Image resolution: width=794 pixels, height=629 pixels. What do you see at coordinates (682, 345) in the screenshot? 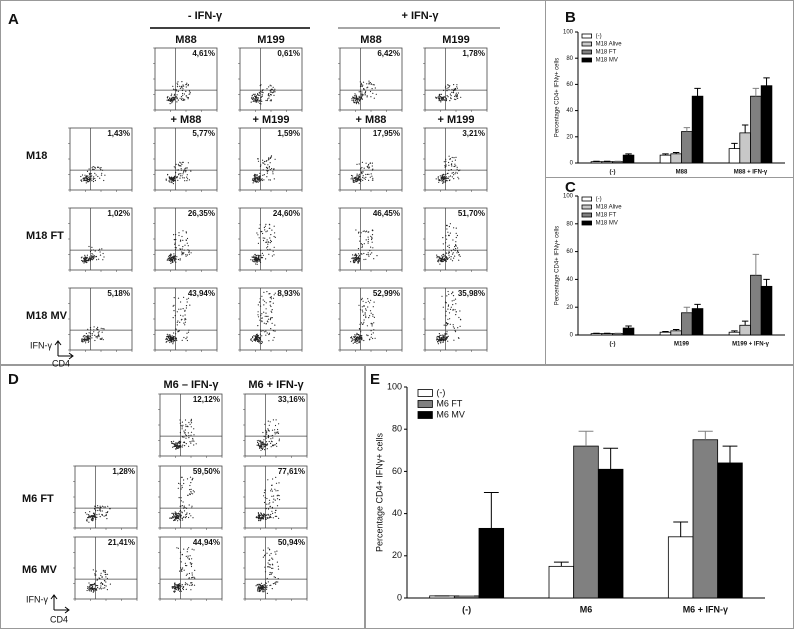
I see `x-tick-label: M199` at bounding box center [682, 345].